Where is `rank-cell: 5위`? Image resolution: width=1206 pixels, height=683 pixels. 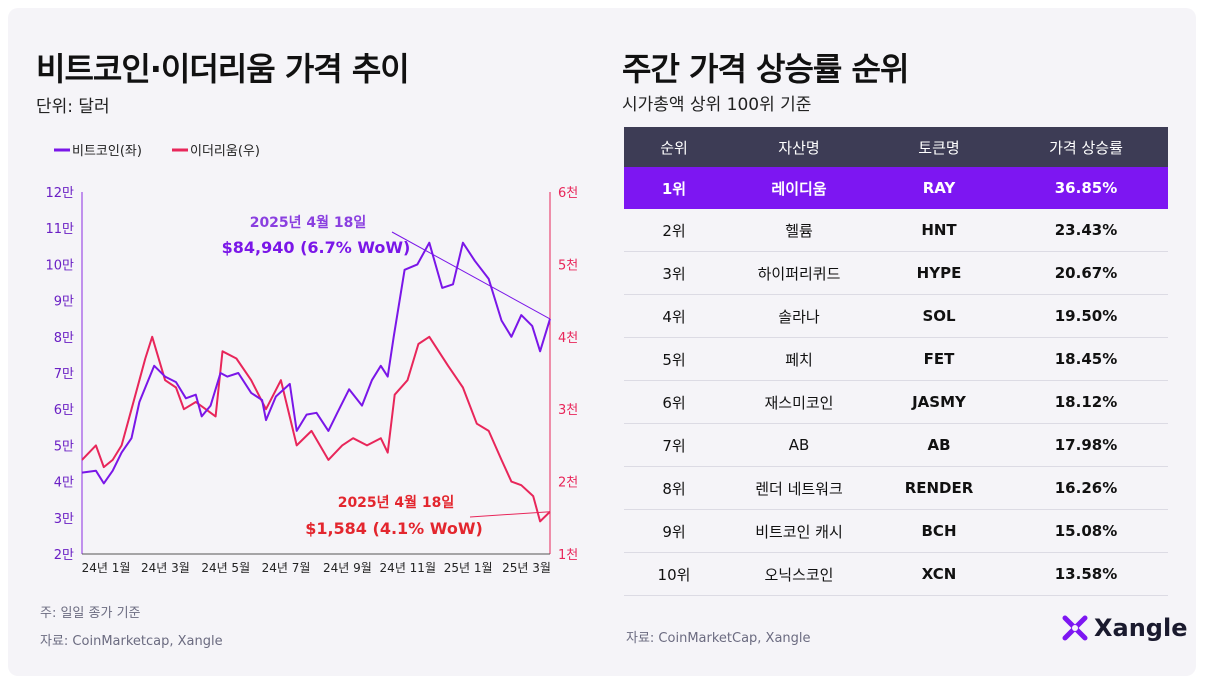 rank-cell: 5위 is located at coordinates (674, 359).